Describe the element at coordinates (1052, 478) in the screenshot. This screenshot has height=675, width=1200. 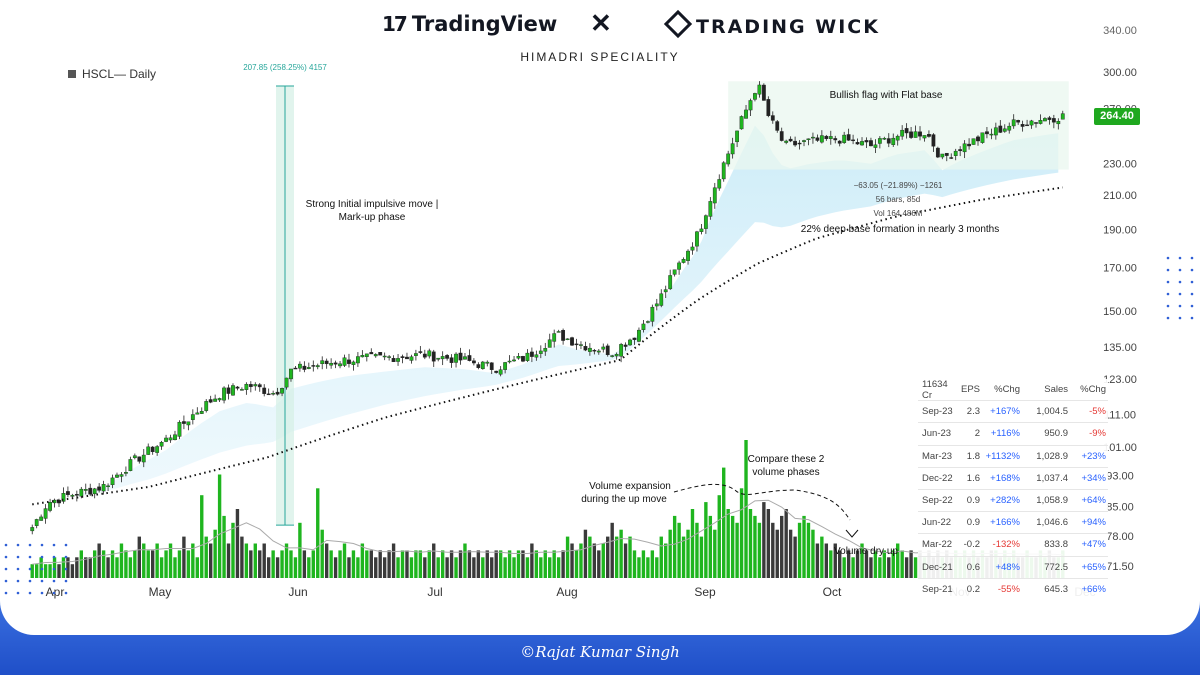
I see `table-cell: 1,037.4` at that location.